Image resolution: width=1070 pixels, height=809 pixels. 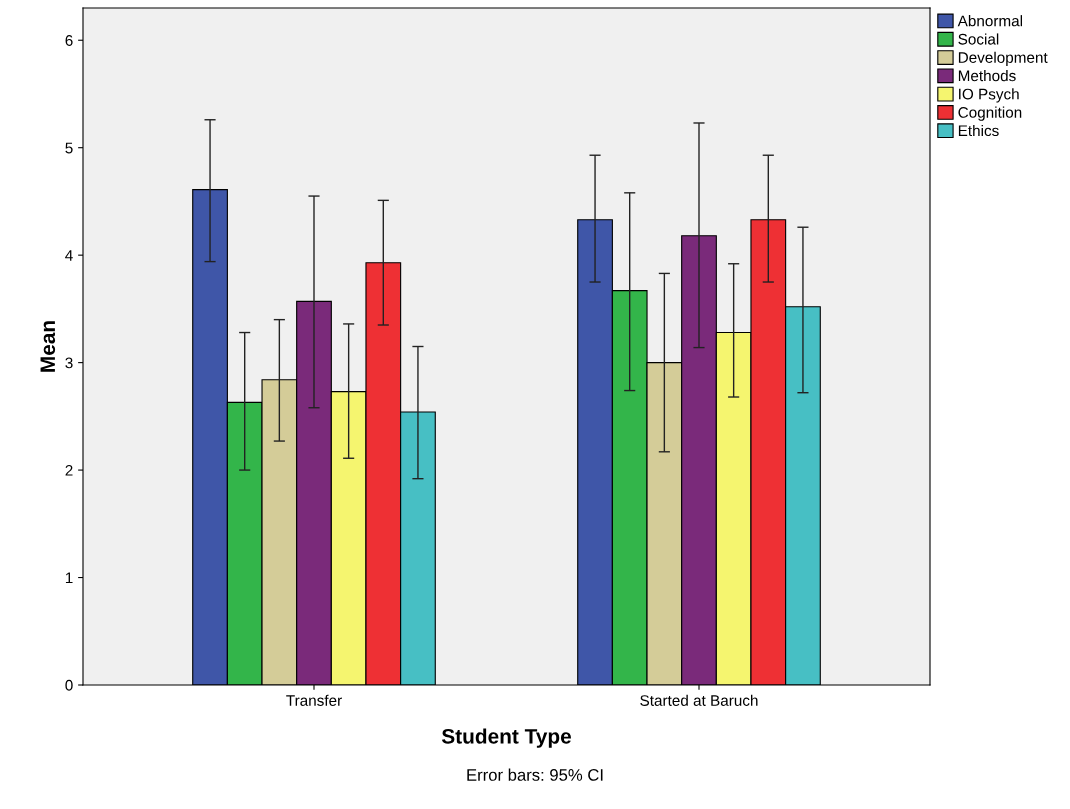 I want to click on legend-label: Methods, so click(x=987, y=75).